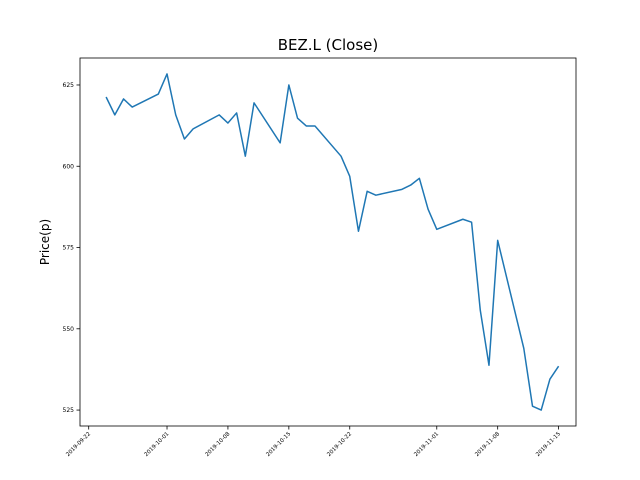 This screenshot has width=640, height=480. Describe the element at coordinates (69, 329) in the screenshot. I see `y-tick-label: 550` at that location.